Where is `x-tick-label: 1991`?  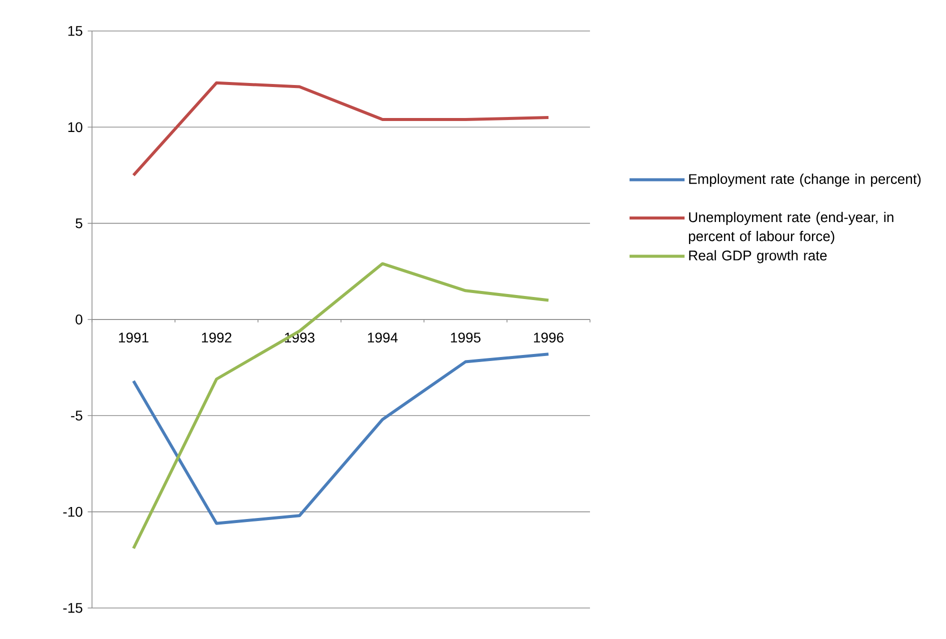 x-tick-label: 1991 is located at coordinates (133, 337).